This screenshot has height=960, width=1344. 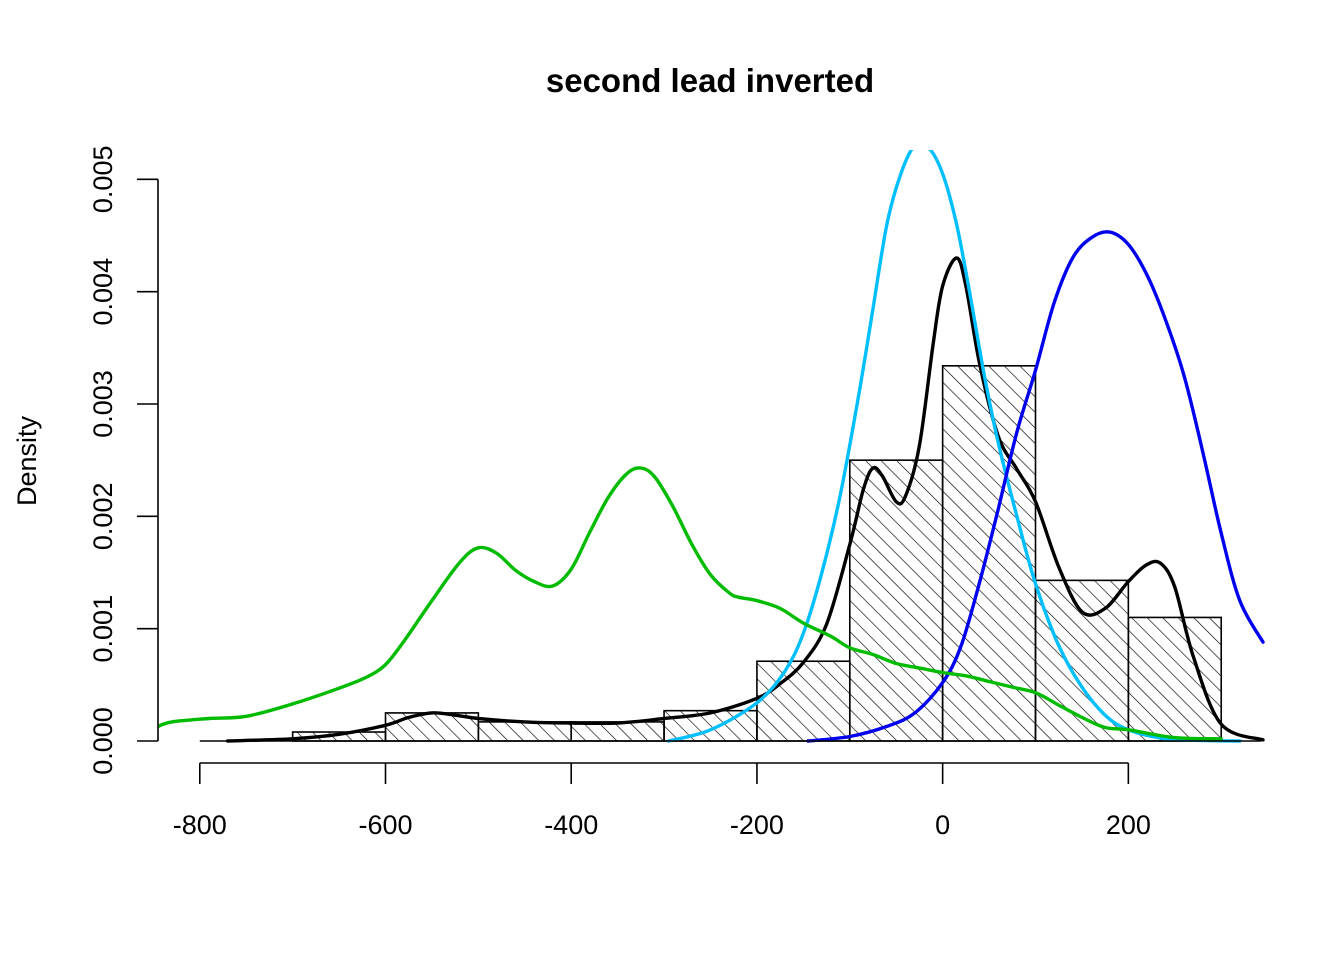 What do you see at coordinates (571, 825) in the screenshot?
I see `x-tick-label: -400` at bounding box center [571, 825].